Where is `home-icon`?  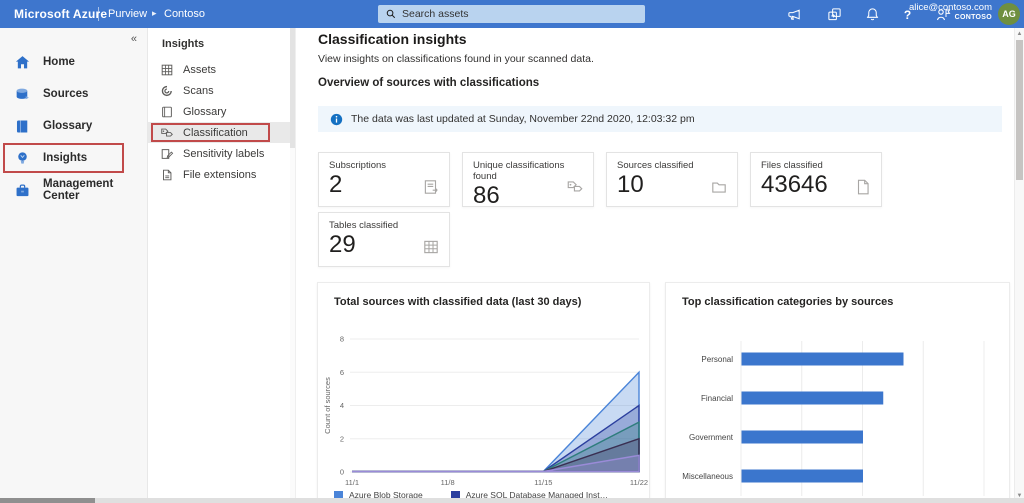
home-icon is located at coordinates (22, 61).